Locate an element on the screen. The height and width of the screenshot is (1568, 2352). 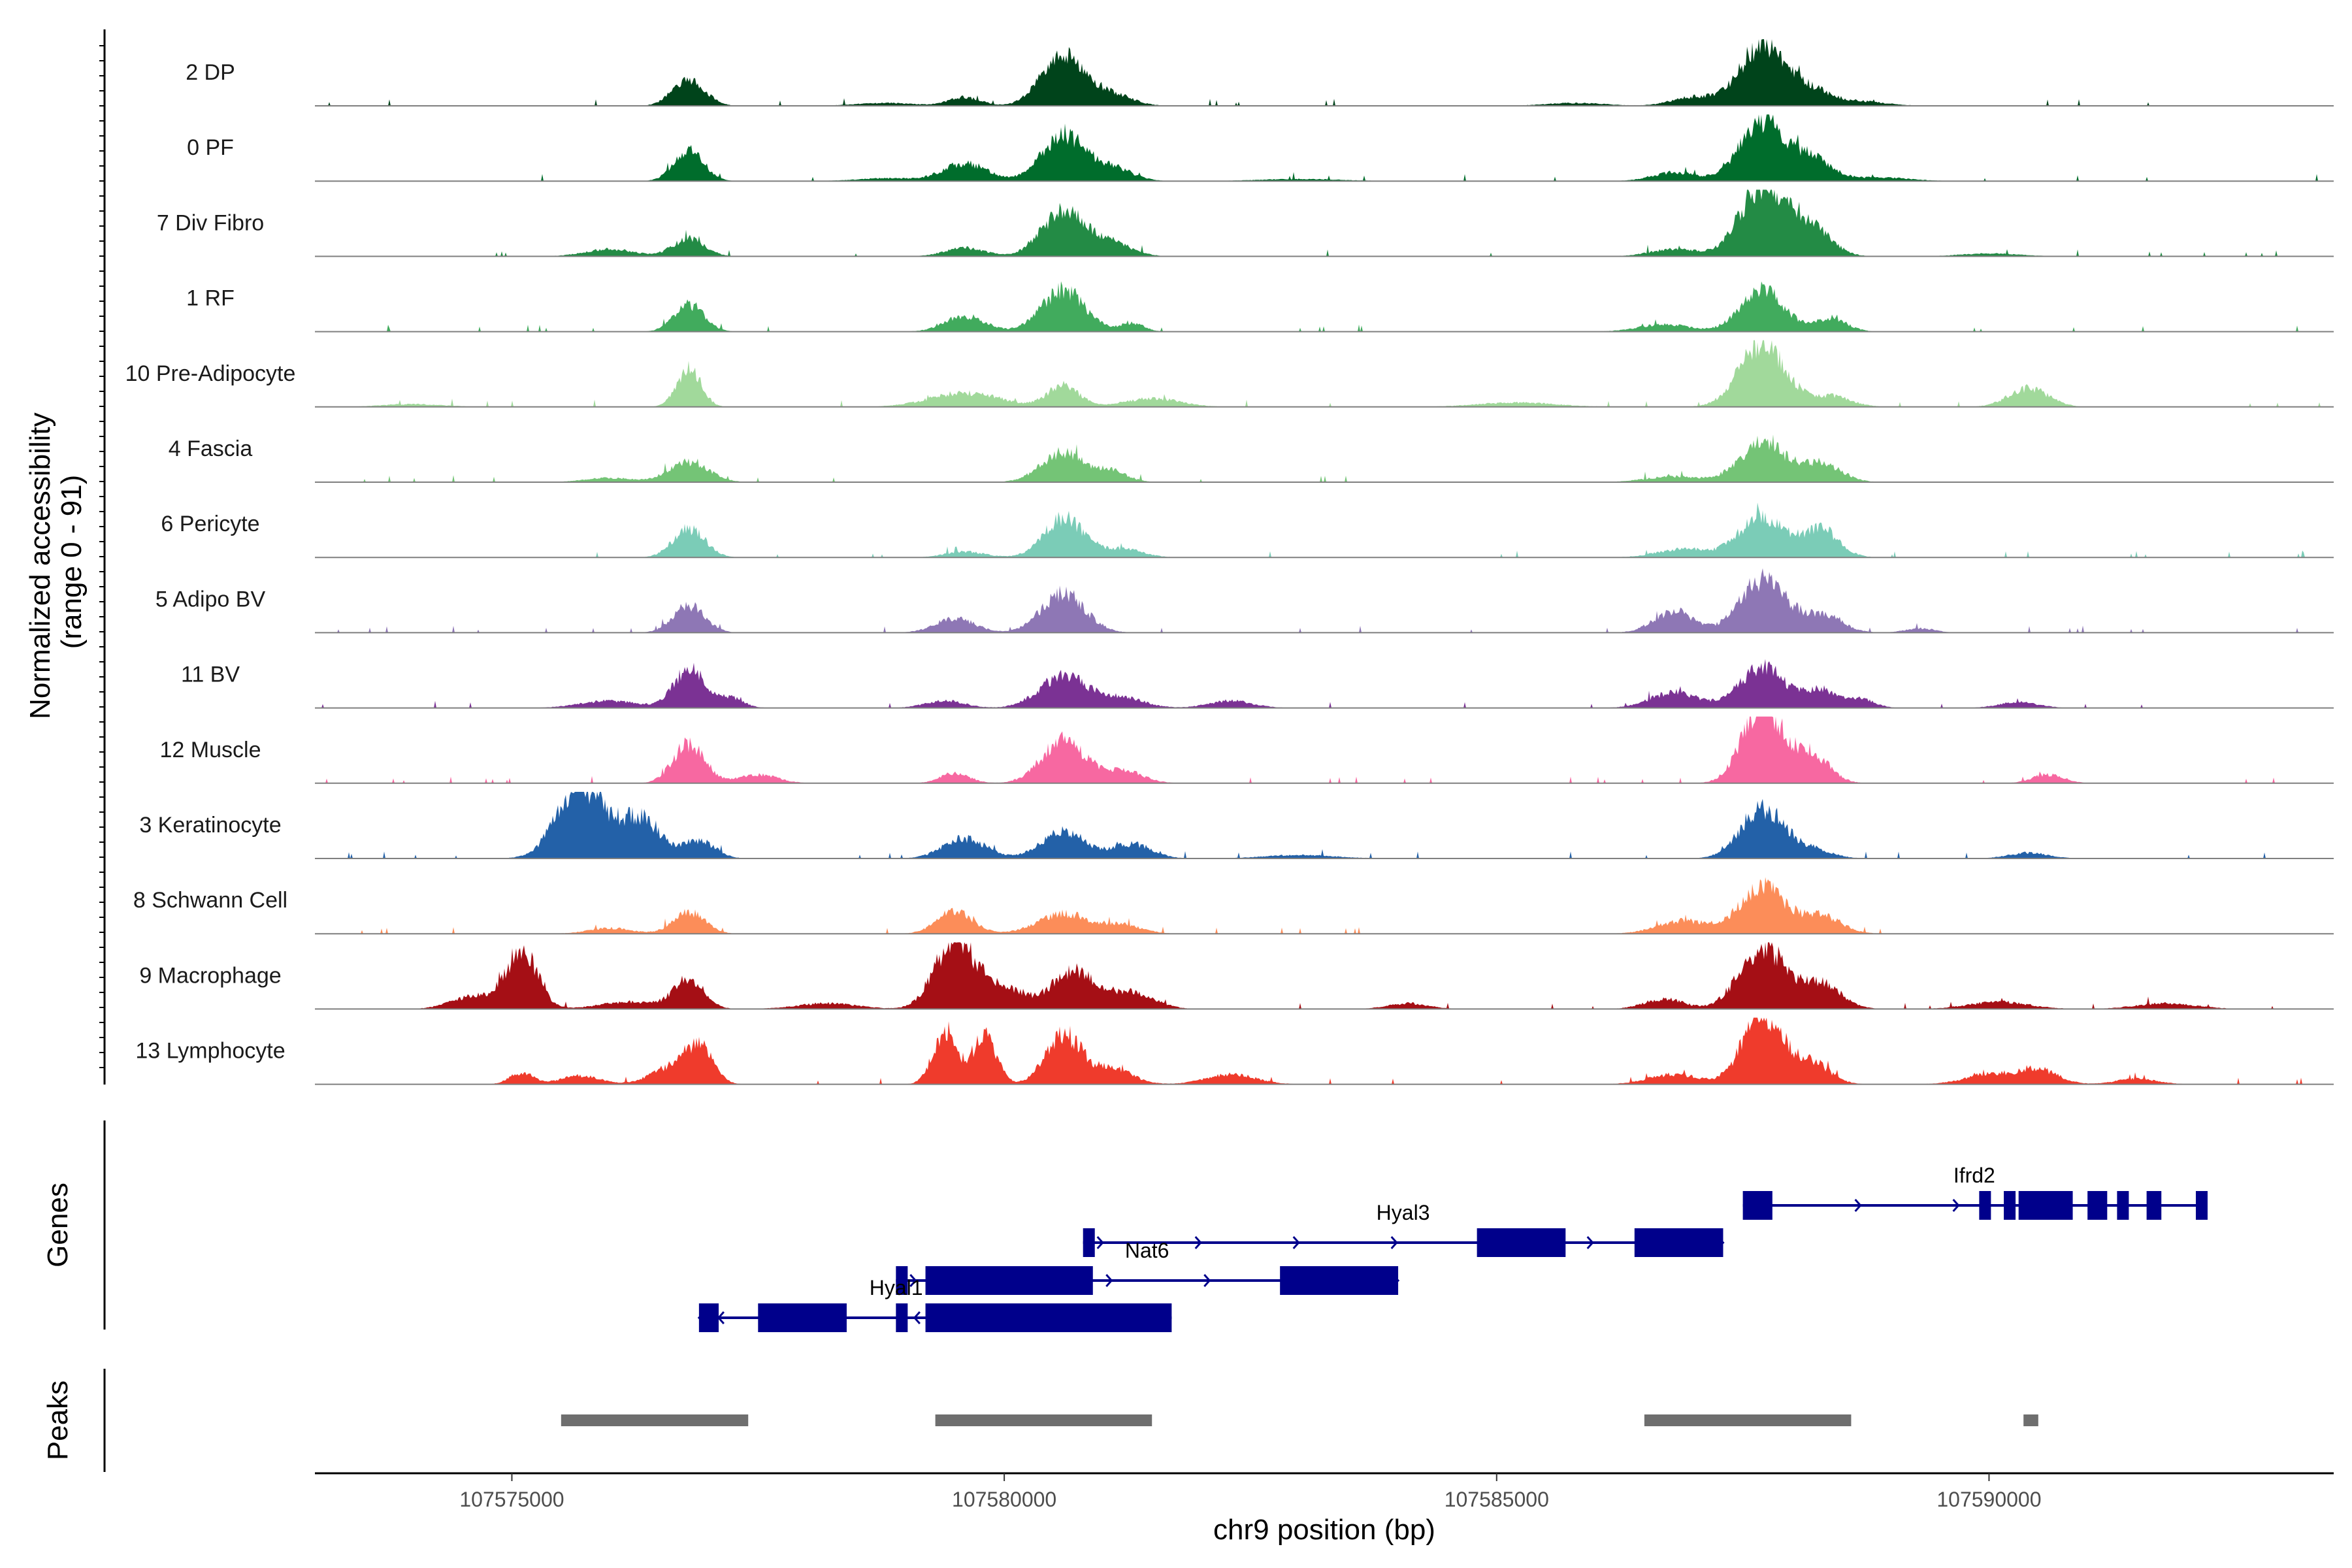
track-6: 4 Fascia is located at coordinates (1251, 458).